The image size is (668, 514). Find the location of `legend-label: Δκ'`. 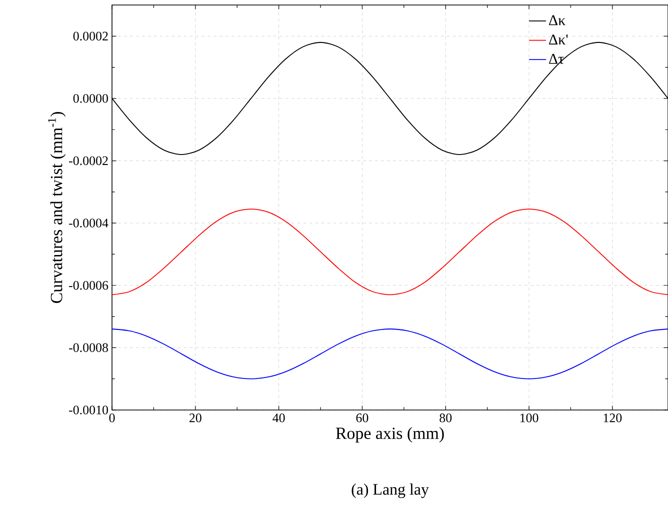

legend-label: Δκ' is located at coordinates (558, 39).